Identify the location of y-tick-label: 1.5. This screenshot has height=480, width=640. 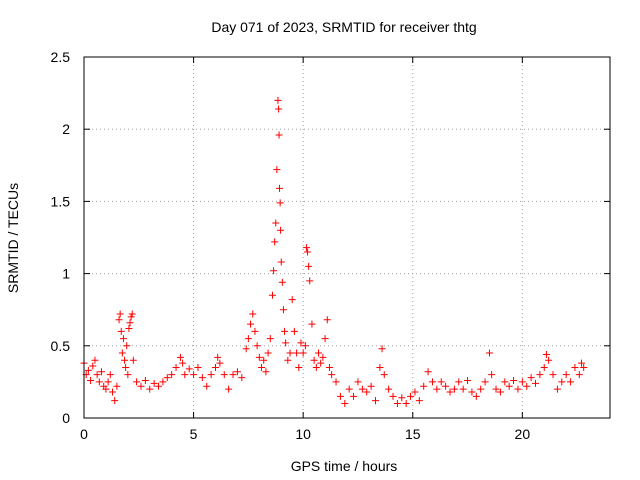
(61, 201).